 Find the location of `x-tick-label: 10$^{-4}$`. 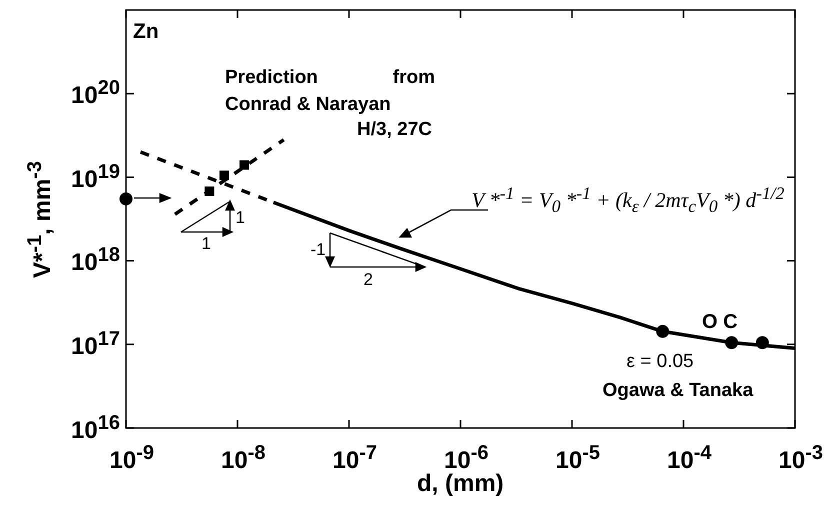

x-tick-label: 10$^{-4}$ is located at coordinates (689, 458).